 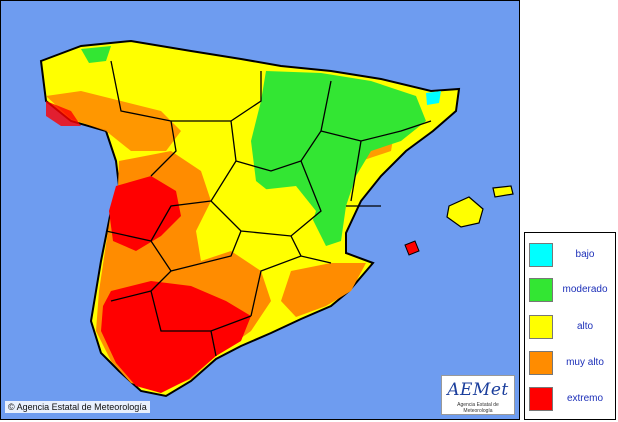 What do you see at coordinates (541, 399) in the screenshot?
I see `legend-swatch-extremo` at bounding box center [541, 399].